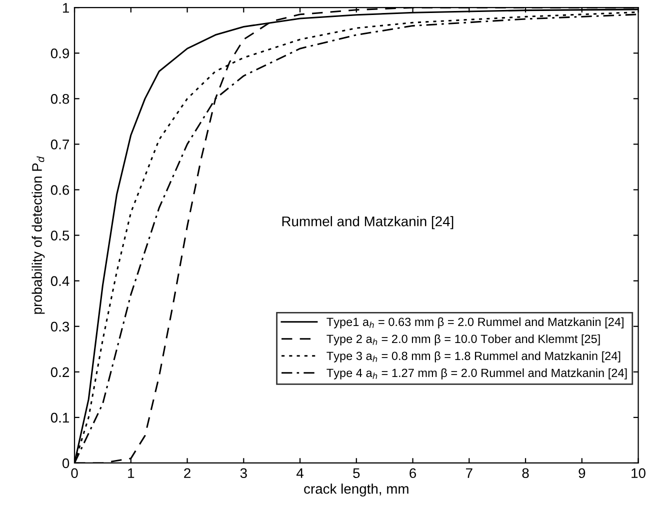 The width and height of the screenshot is (648, 506). I want to click on legend-label: Type1 a$_{h}$ = 0.63 mm β = 2.0 Rummel and Matzkanin [24], so click(475, 322).